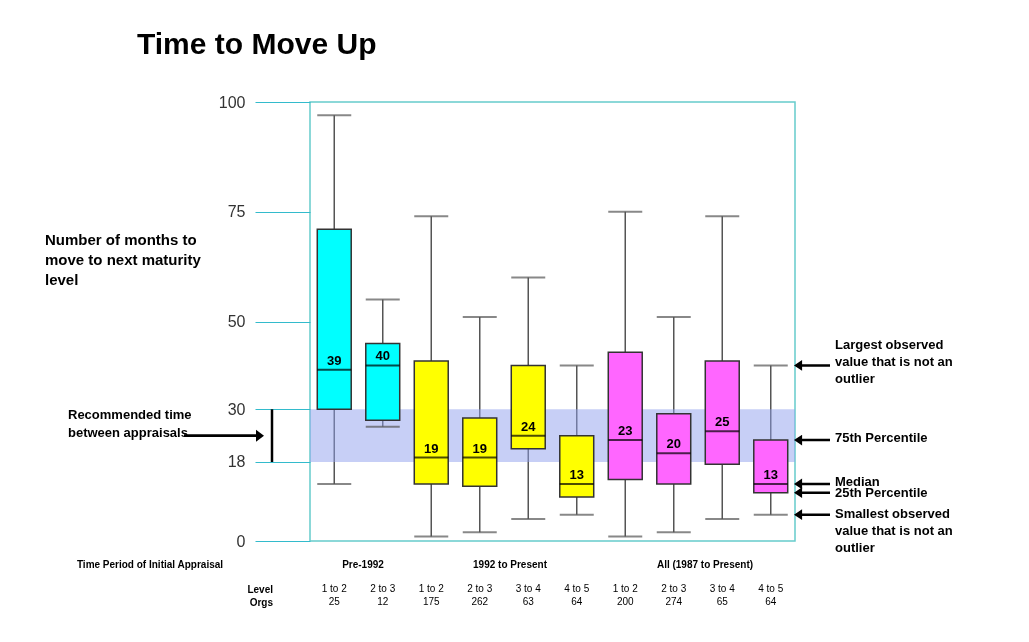 This screenshot has width=1029, height=642. I want to click on text: Orgs, so click(261, 602).